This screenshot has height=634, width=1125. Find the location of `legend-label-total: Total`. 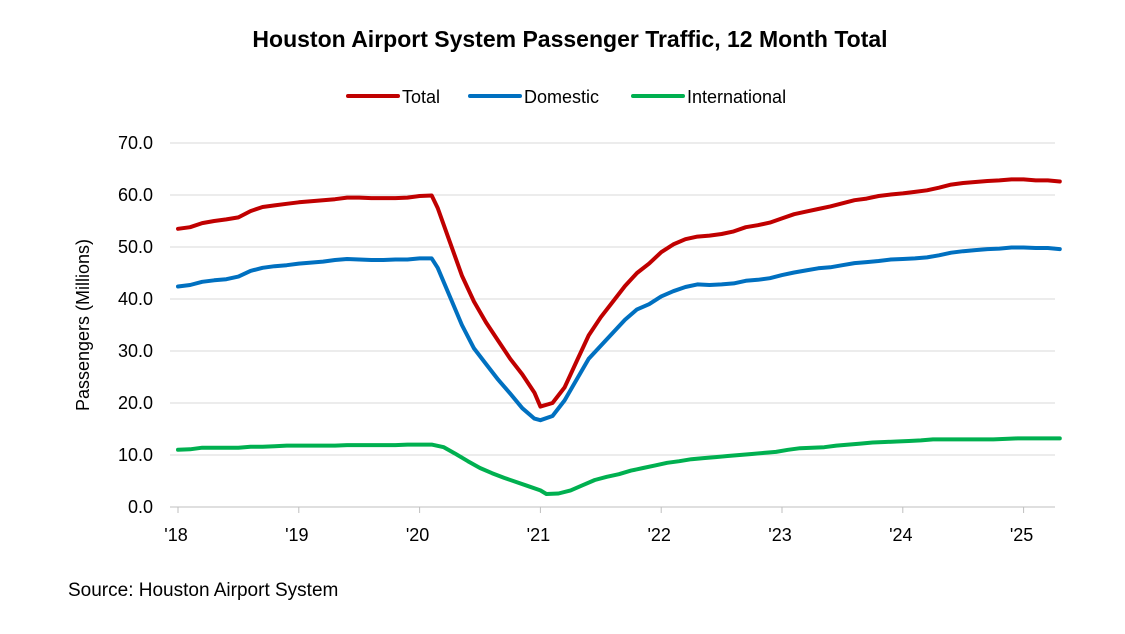

legend-label-total: Total is located at coordinates (421, 97).